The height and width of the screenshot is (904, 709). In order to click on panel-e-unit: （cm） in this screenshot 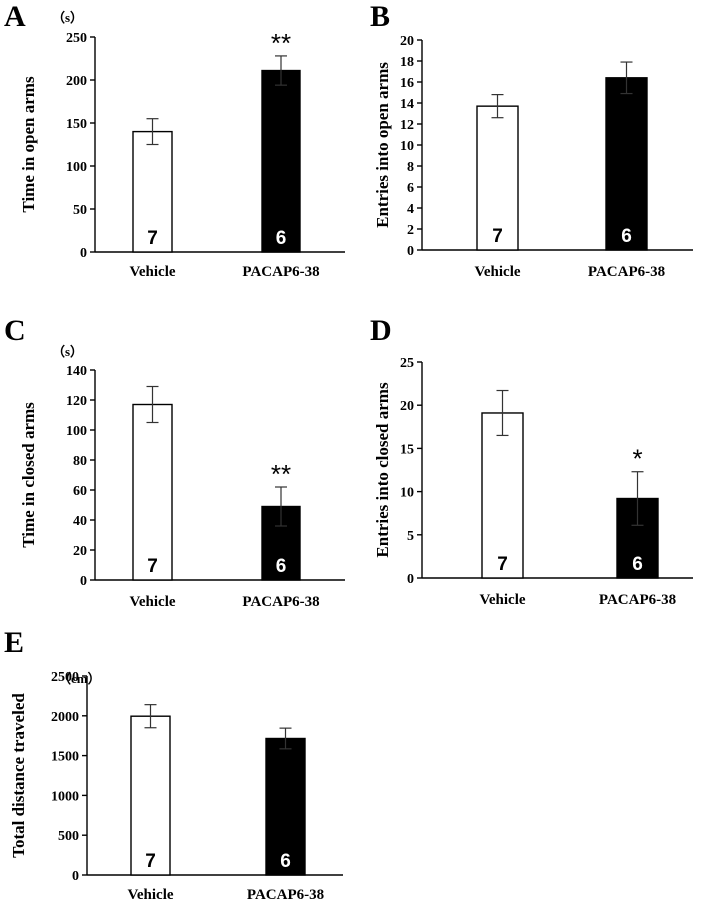, I will do `click(79, 678)`.